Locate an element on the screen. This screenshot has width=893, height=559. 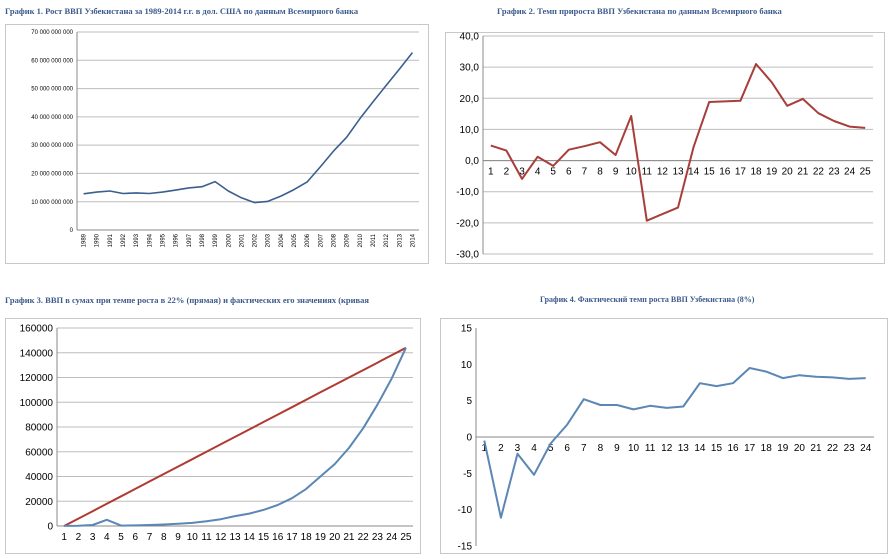
x-tick-label: 1999 is located at coordinates (216, 240).